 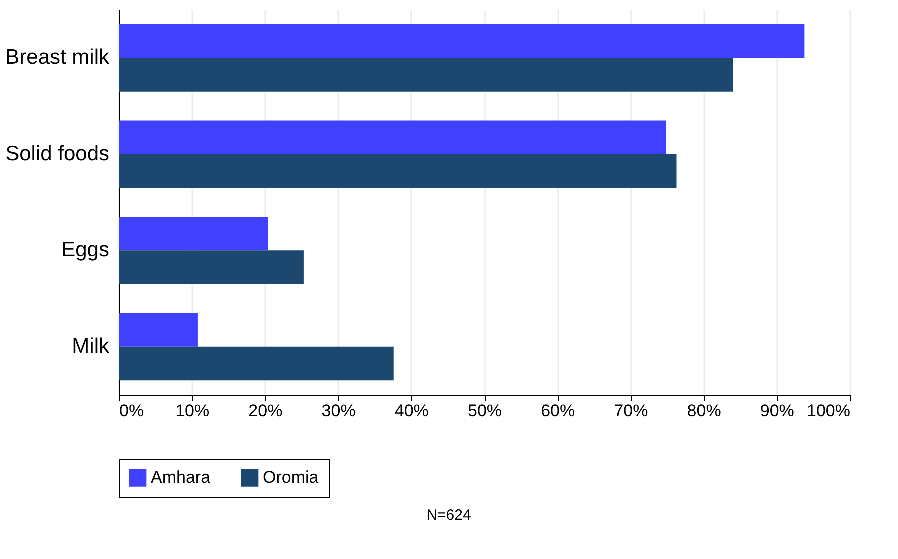 I want to click on x-tick-label: 90%, so click(x=777, y=411).